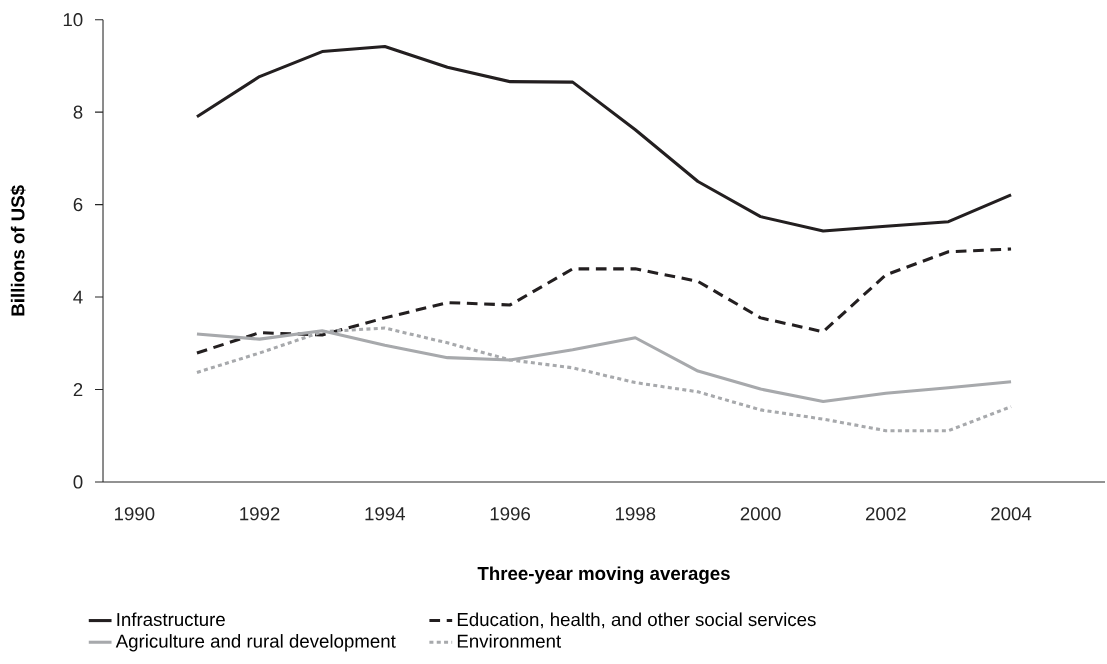 This screenshot has height=664, width=1107. Describe the element at coordinates (255, 643) in the screenshot. I see `legend-label: Agriculture and rural development` at that location.